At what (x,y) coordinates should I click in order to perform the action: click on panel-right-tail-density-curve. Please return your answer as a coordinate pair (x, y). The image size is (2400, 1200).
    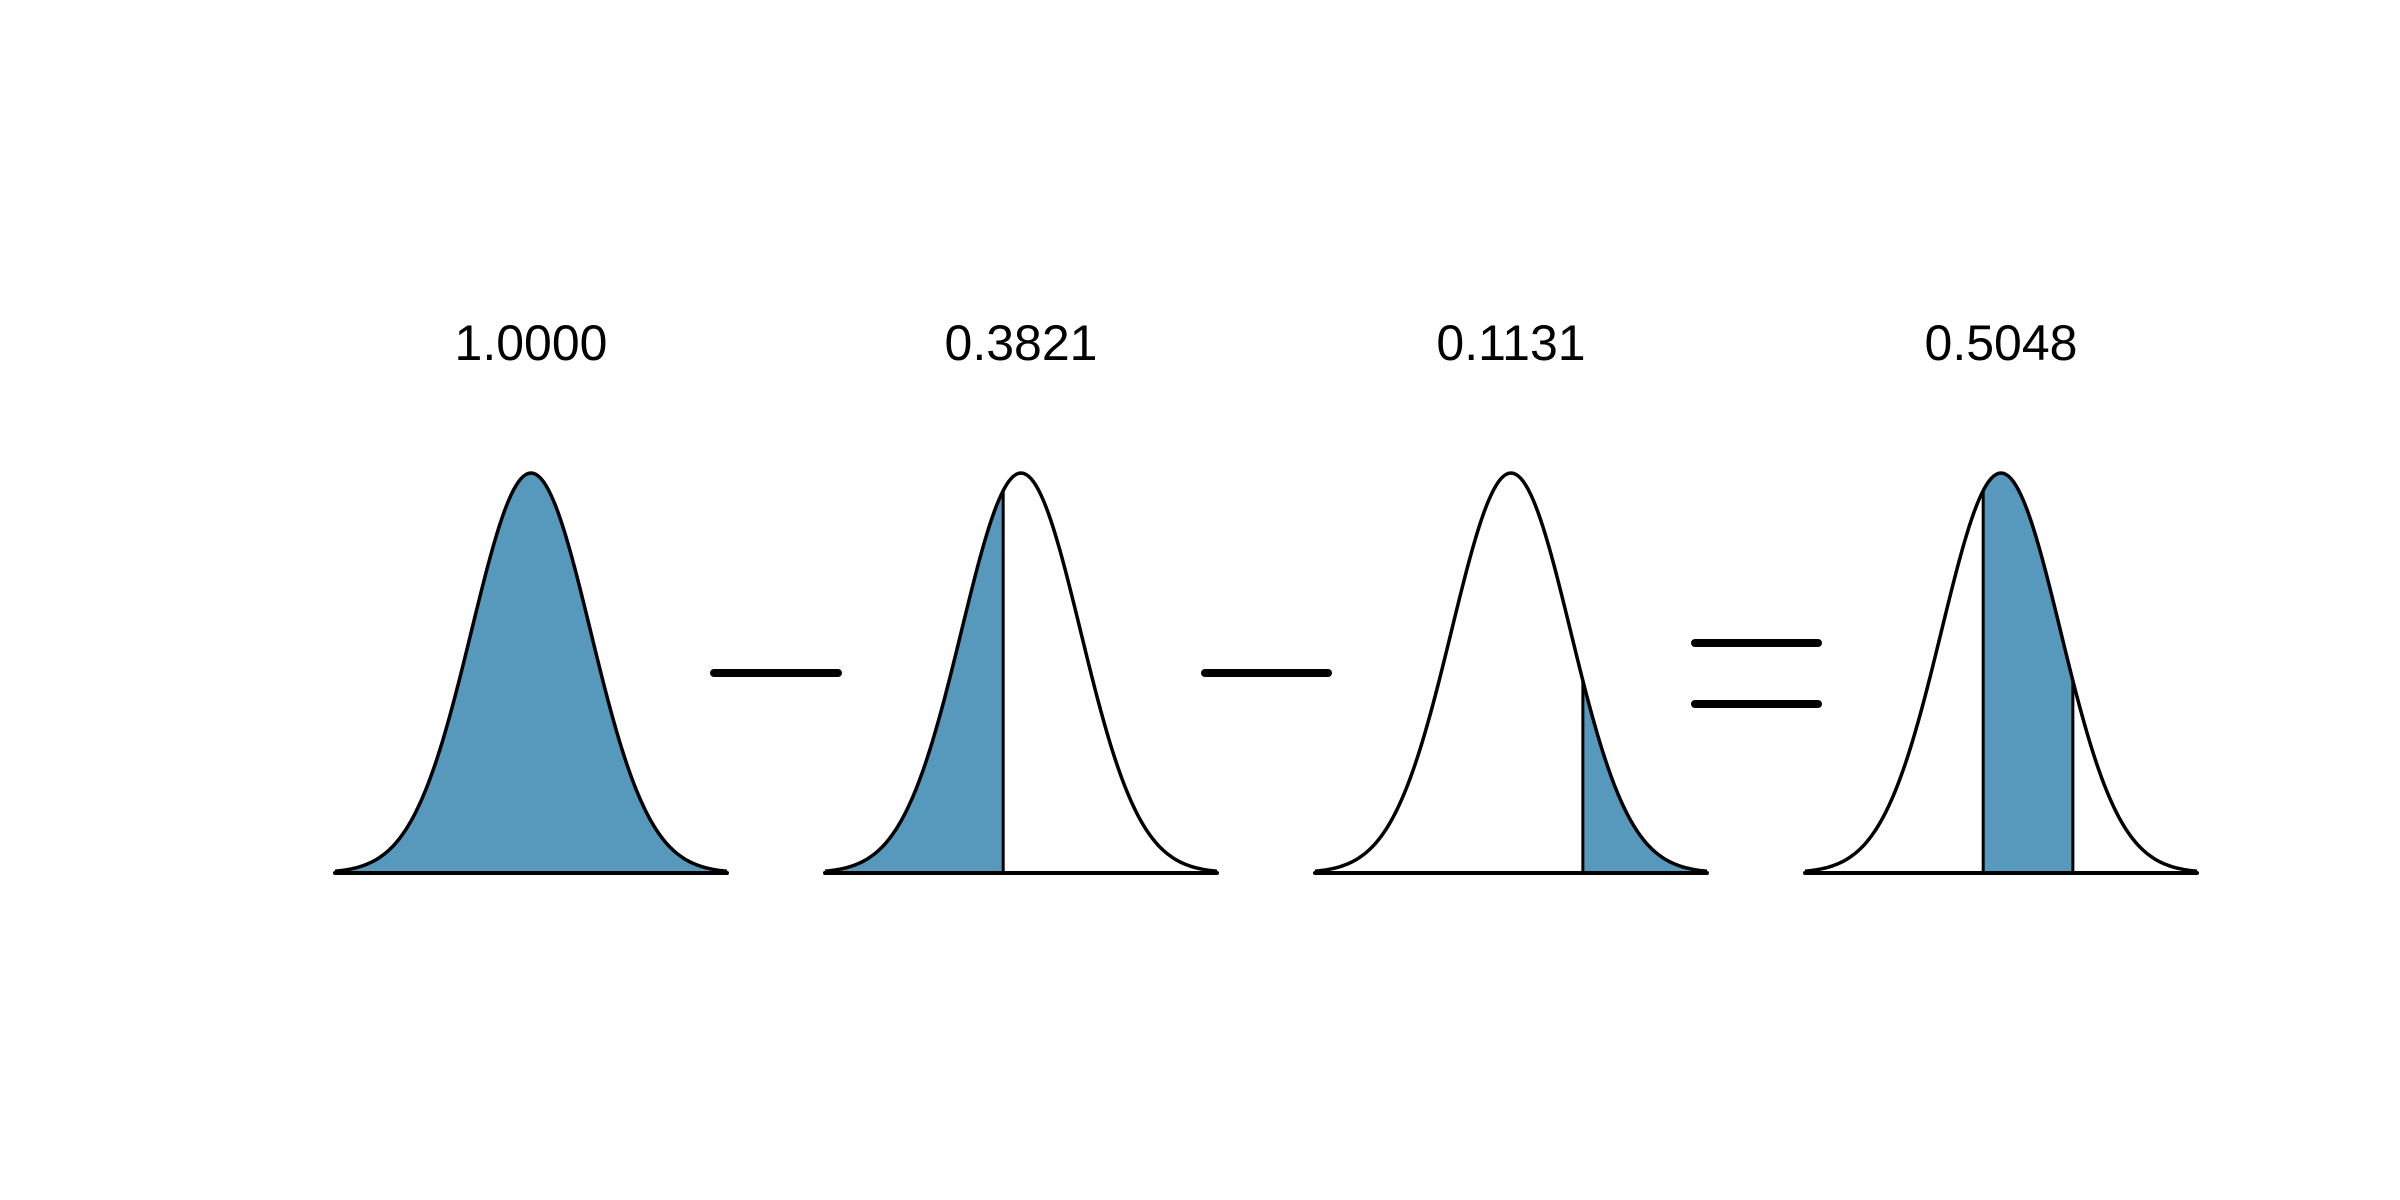
    Looking at the image, I should click on (1511, 672).